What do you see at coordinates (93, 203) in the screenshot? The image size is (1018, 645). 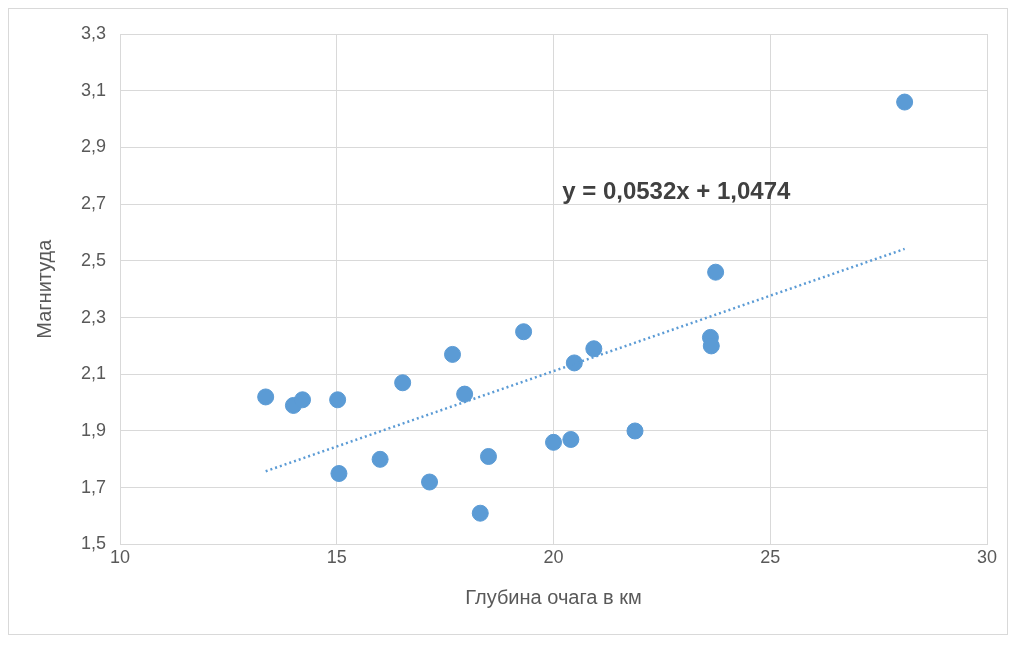 I see `y-tick-label: 2,7` at bounding box center [93, 203].